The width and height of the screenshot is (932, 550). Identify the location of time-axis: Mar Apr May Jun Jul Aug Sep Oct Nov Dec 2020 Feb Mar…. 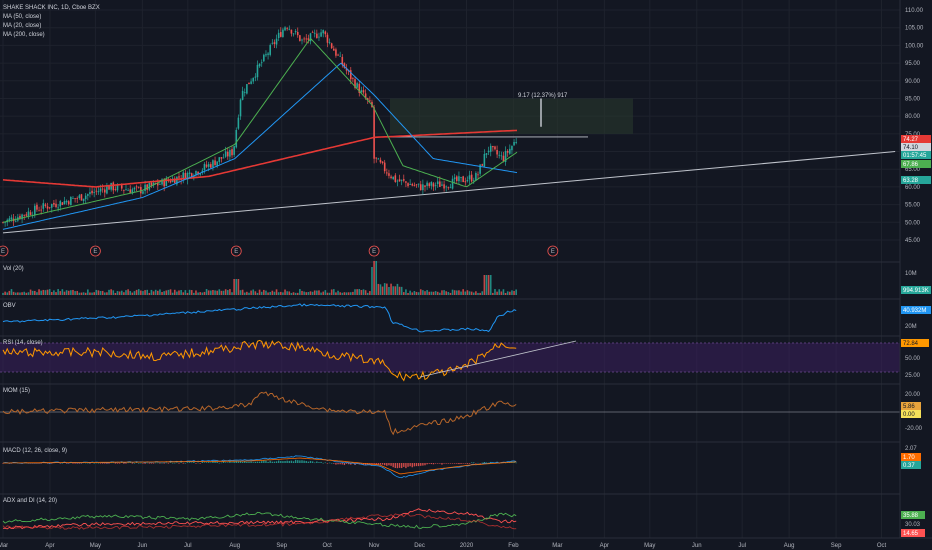
(466, 543).